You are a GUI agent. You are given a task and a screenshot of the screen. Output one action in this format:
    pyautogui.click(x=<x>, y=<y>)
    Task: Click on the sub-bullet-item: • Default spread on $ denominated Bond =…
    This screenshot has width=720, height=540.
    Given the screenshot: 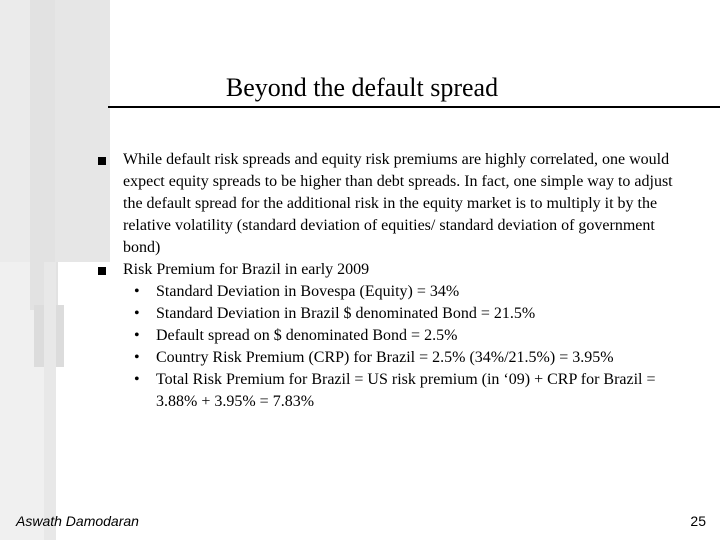 What is the action you would take?
    pyautogui.click(x=396, y=336)
    